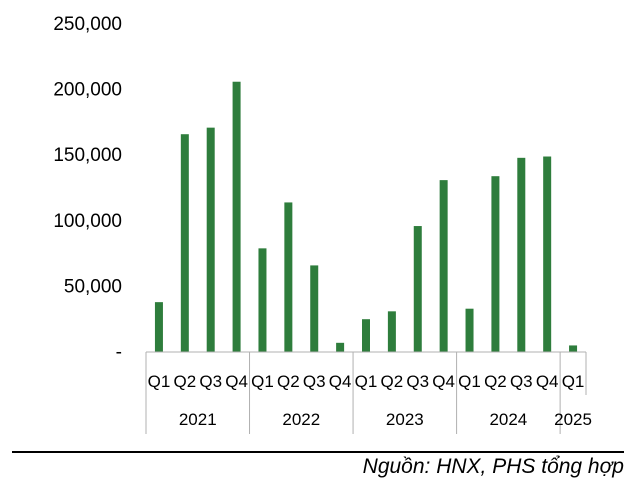 The image size is (640, 499). What do you see at coordinates (573, 419) in the screenshot?
I see `year-label: 2025` at bounding box center [573, 419].